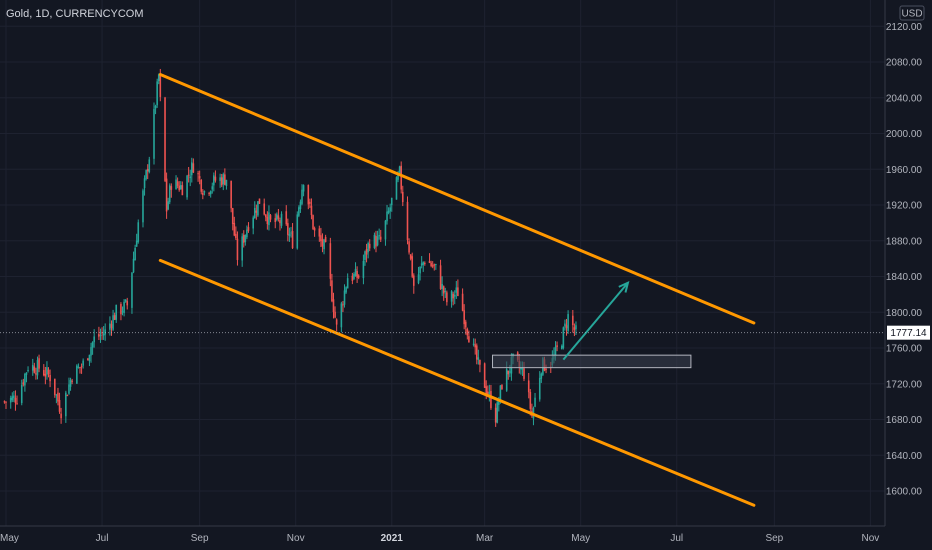 The image size is (932, 550). I want to click on projection-arrow-head, so click(624, 286).